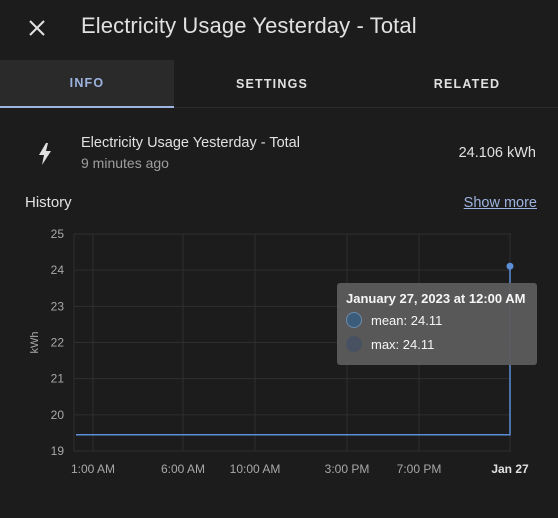 The height and width of the screenshot is (518, 558). Describe the element at coordinates (58, 343) in the screenshot. I see `y-tick-label: 22` at that location.